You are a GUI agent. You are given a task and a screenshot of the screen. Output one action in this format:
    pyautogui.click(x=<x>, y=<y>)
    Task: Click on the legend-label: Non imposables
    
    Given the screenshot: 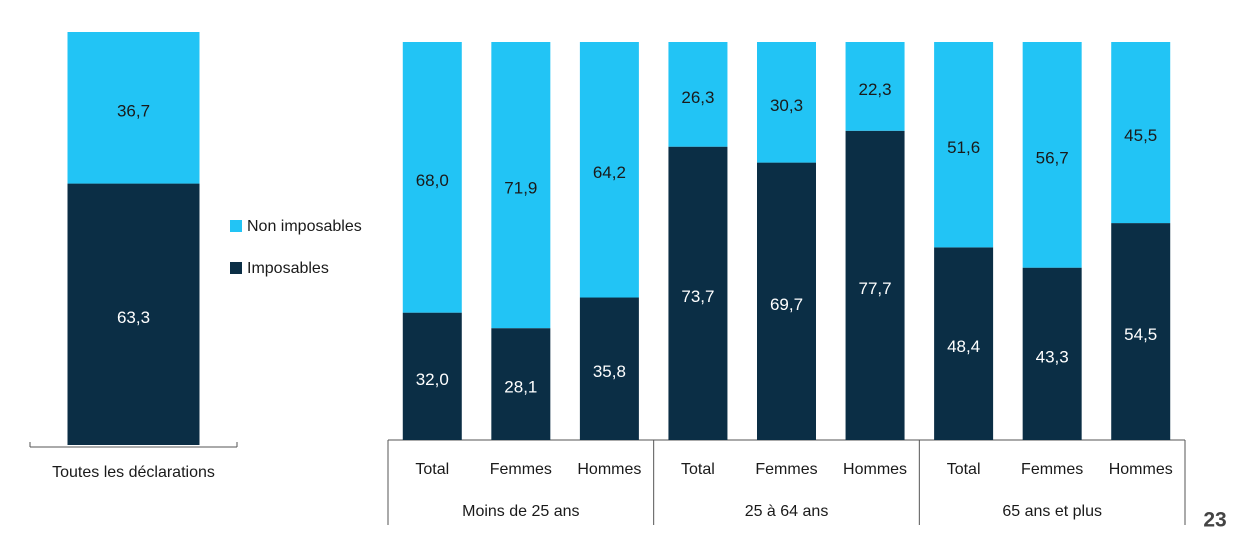 What is the action you would take?
    pyautogui.click(x=304, y=226)
    